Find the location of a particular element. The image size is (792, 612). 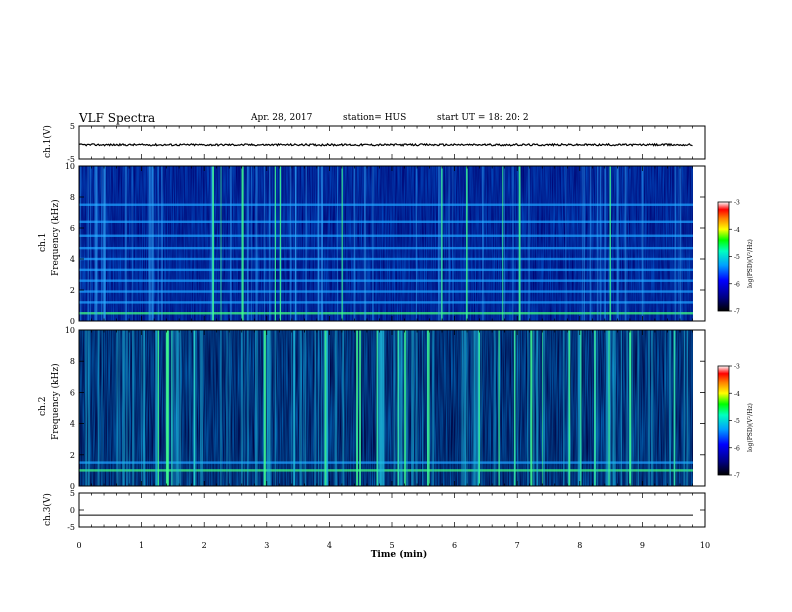

y-tick-label: 10 is located at coordinates (70, 330).